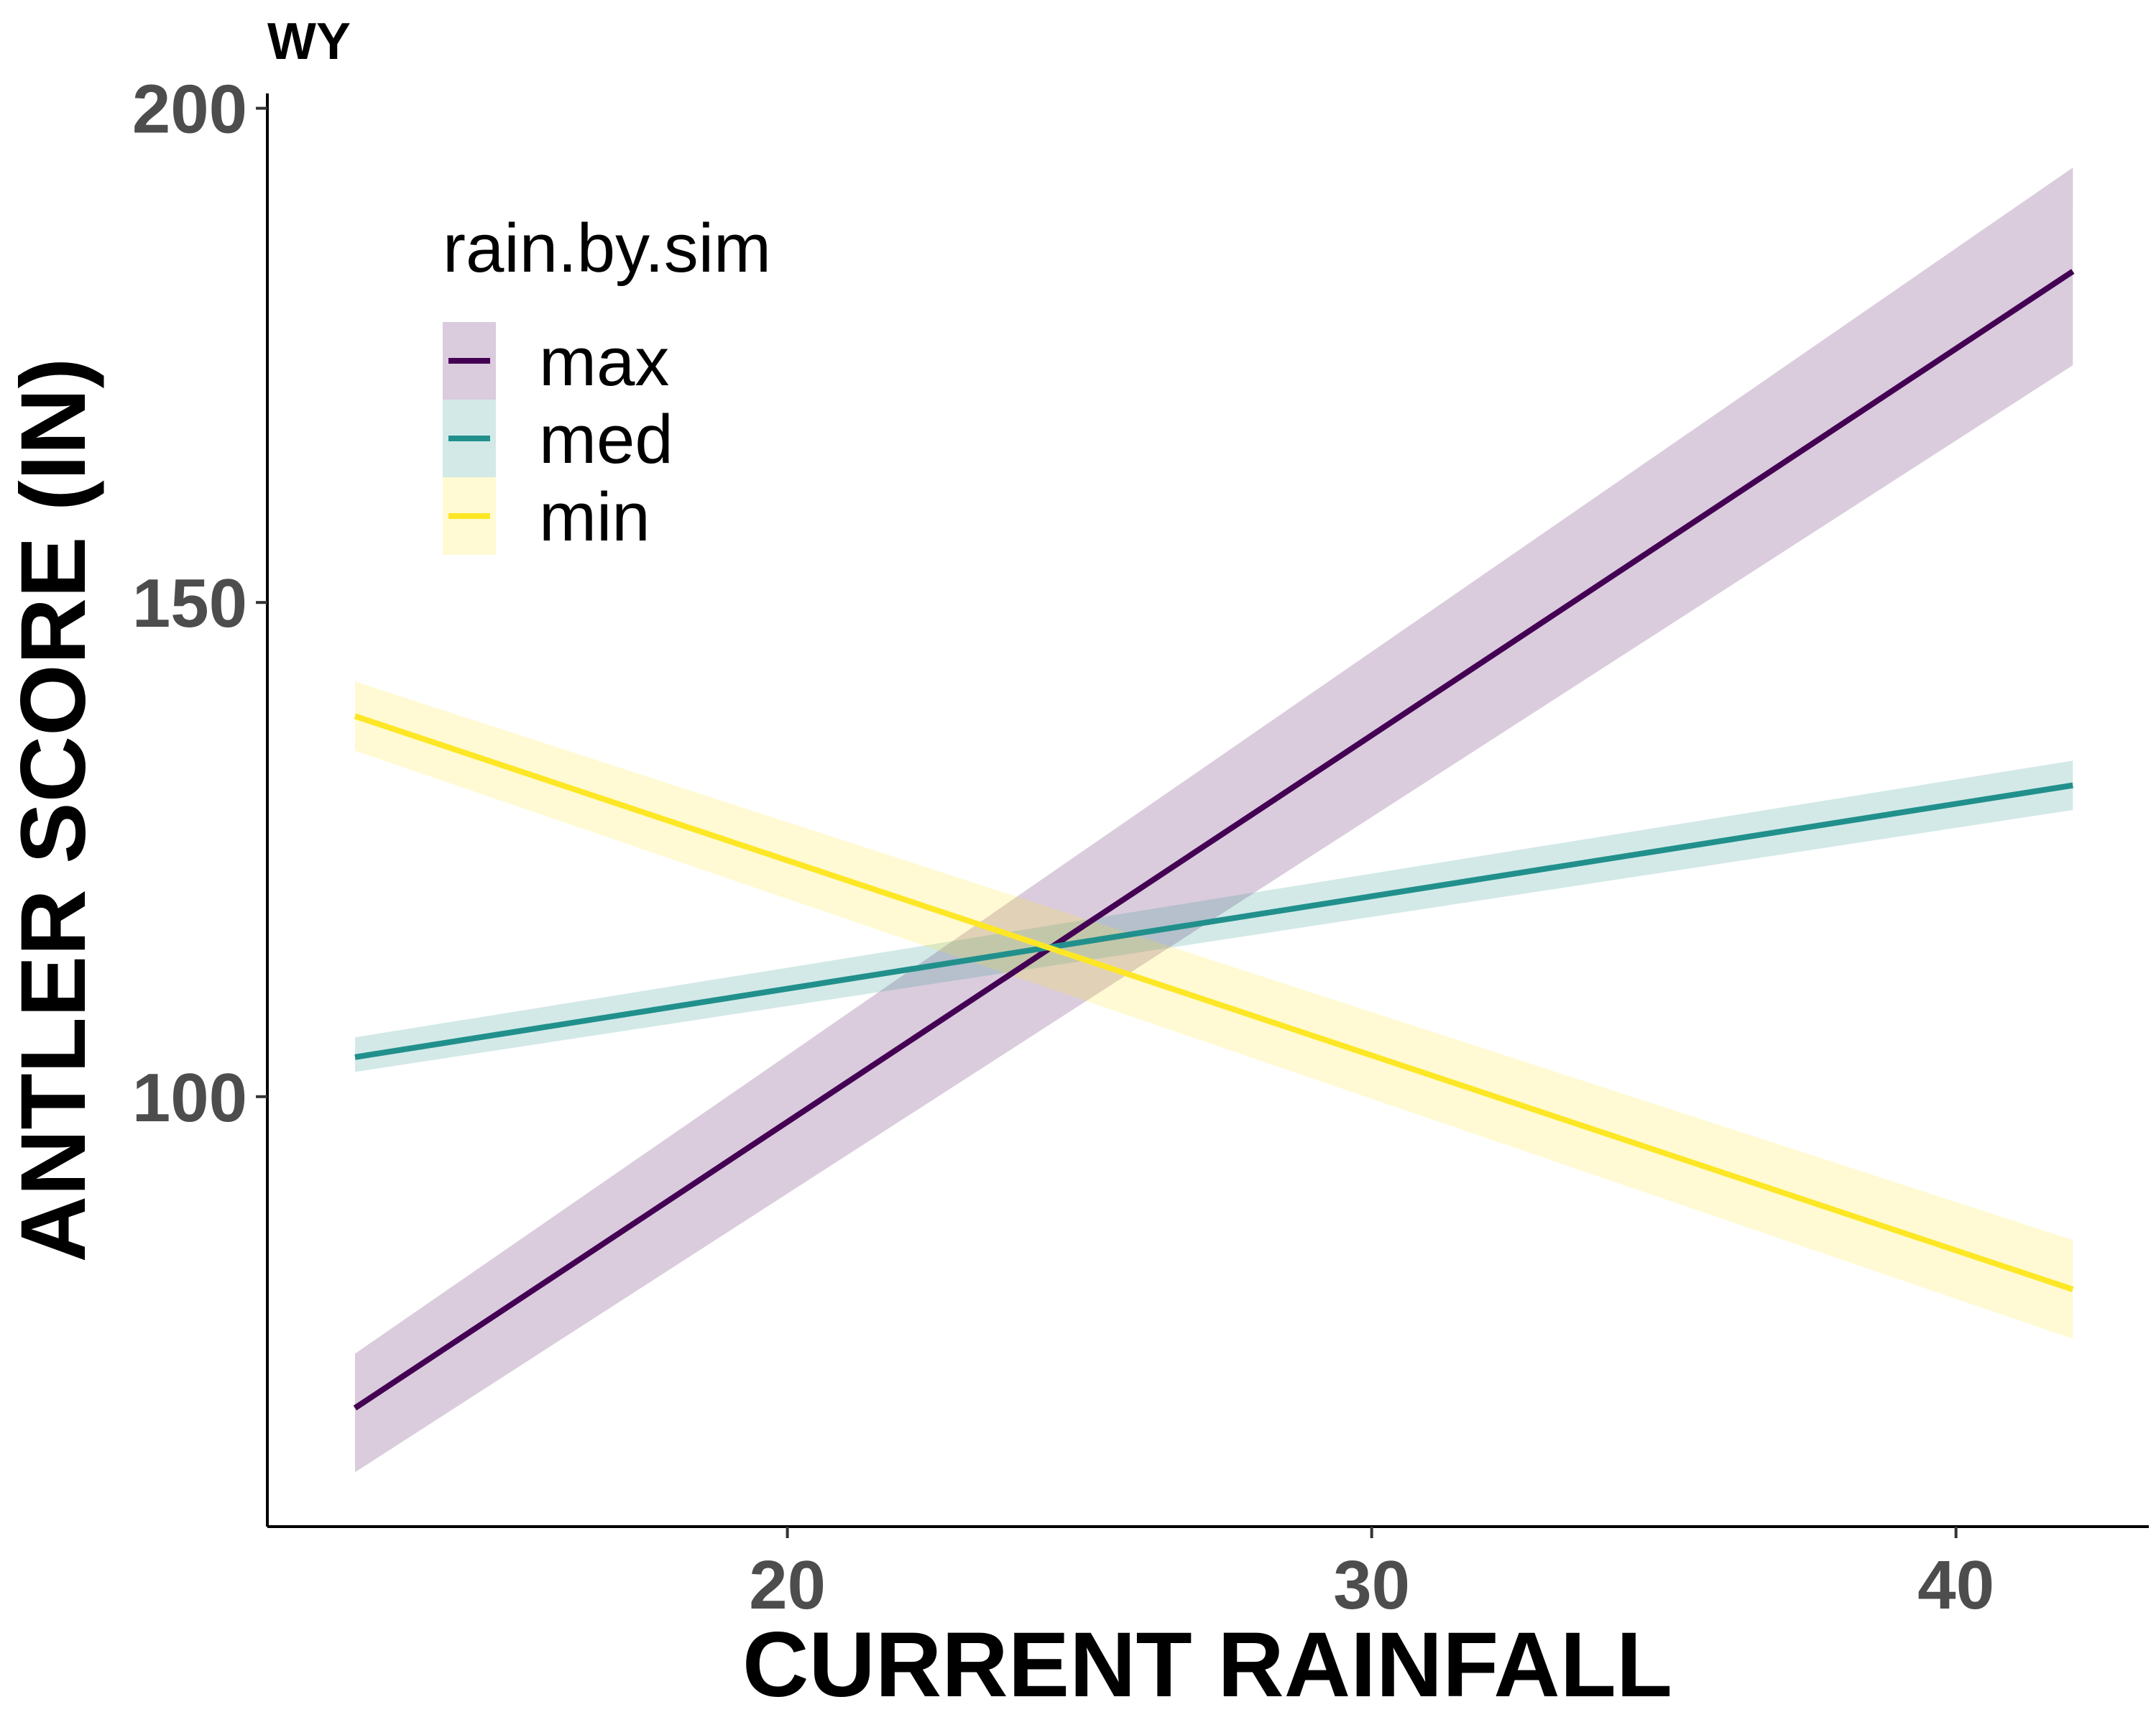  I want to click on legend-label-min: min, so click(595, 517).